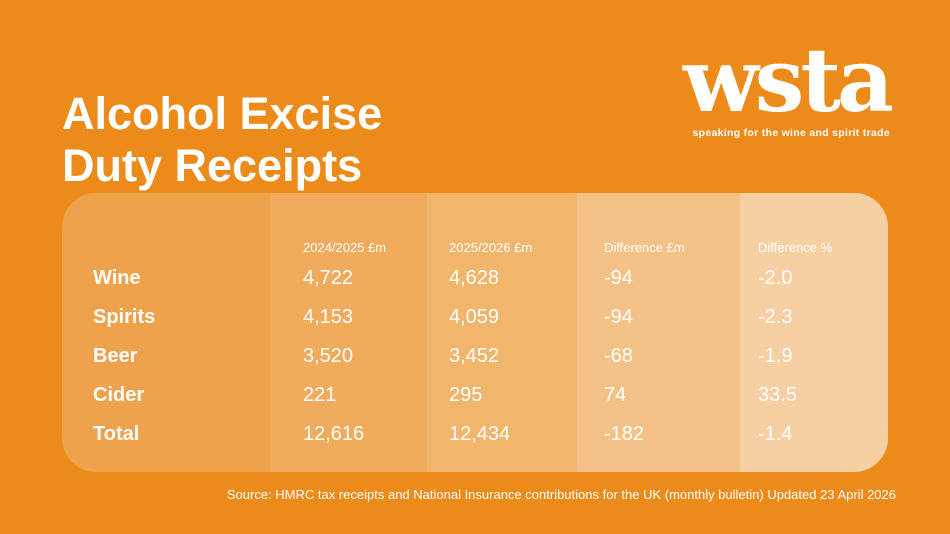 Image resolution: width=950 pixels, height=534 pixels. I want to click on cell-value: 12,616, so click(334, 434).